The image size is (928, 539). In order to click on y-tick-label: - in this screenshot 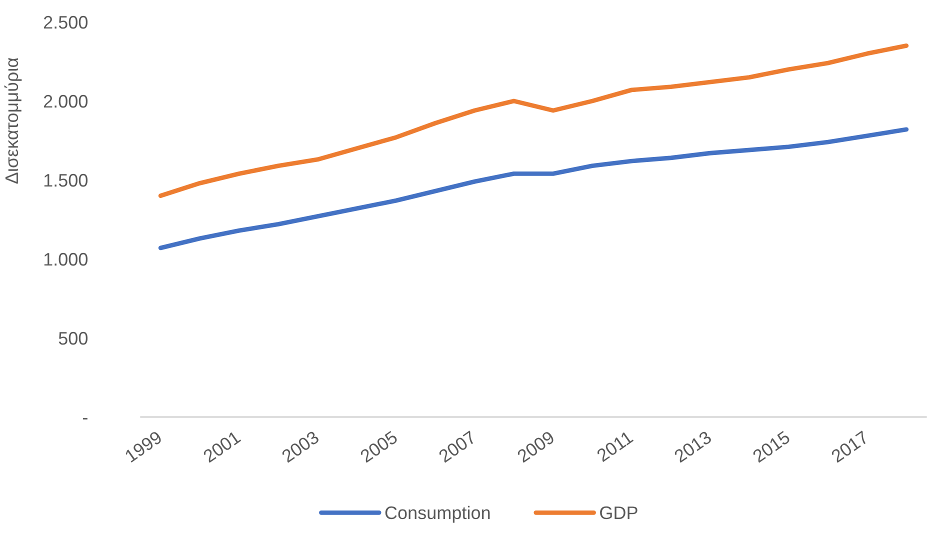, I will do `click(85, 419)`.